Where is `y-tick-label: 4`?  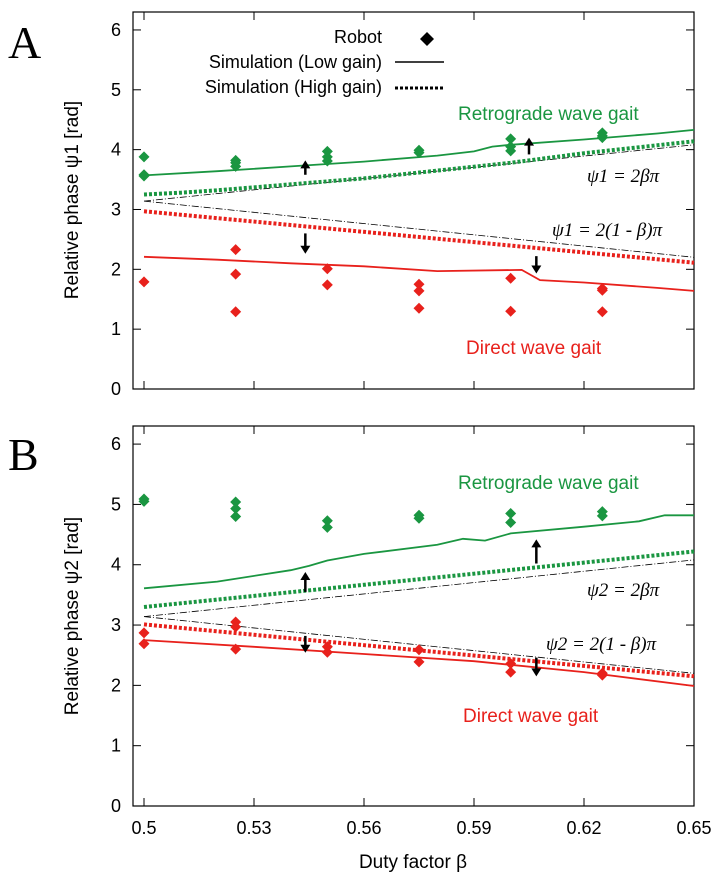 y-tick-label: 4 is located at coordinates (116, 150).